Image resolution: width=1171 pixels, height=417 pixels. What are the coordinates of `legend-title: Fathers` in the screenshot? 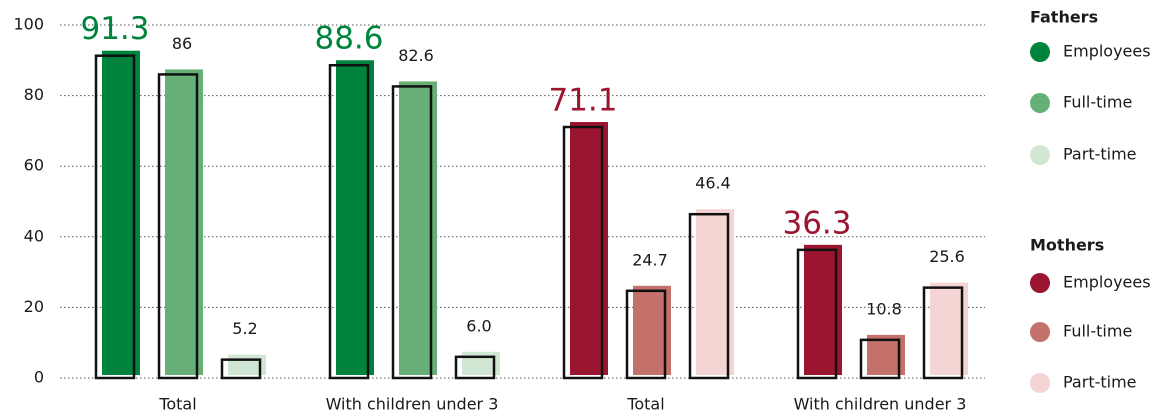 It's located at (1064, 17).